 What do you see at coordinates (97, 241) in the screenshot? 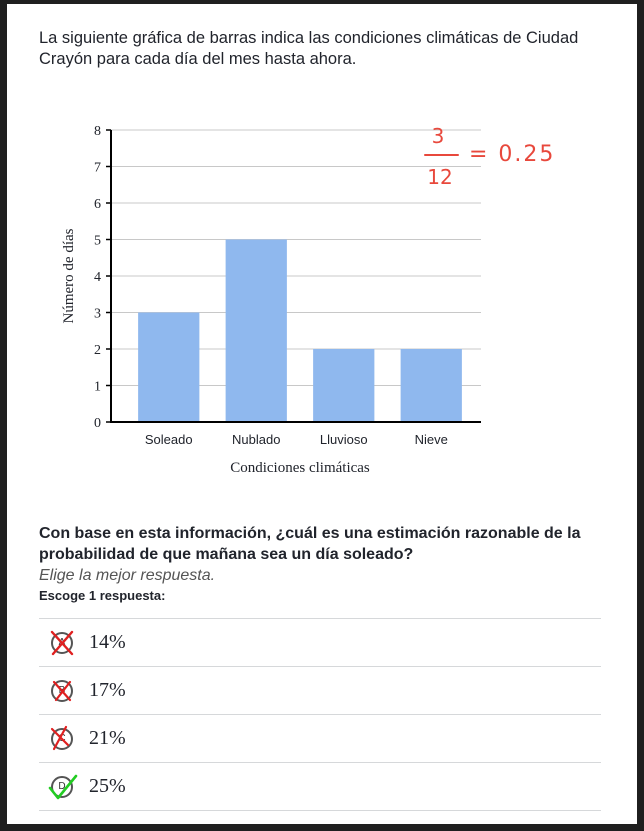
I see `y-tick-label: 5` at bounding box center [97, 241].